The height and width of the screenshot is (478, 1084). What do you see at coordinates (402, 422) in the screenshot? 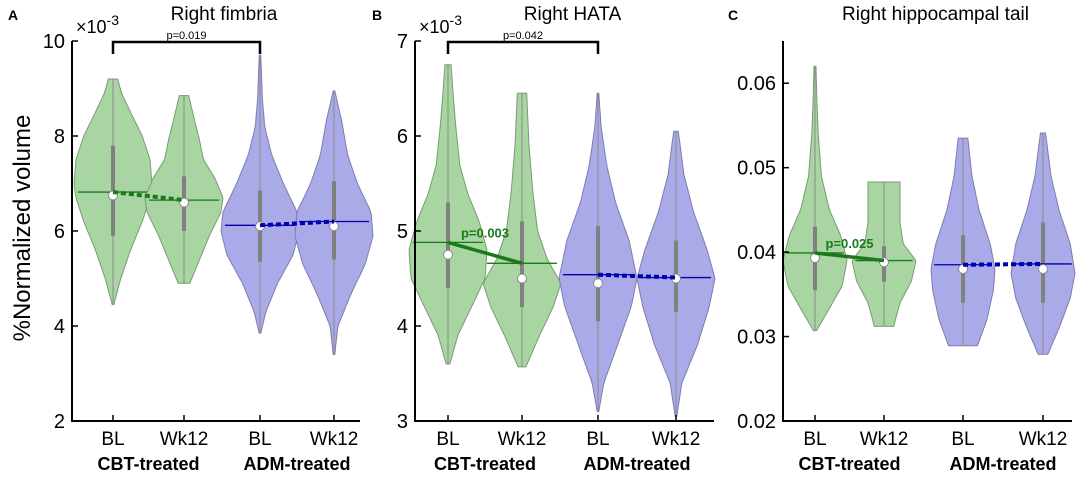
I see `y-tick-label: 3` at bounding box center [402, 422].